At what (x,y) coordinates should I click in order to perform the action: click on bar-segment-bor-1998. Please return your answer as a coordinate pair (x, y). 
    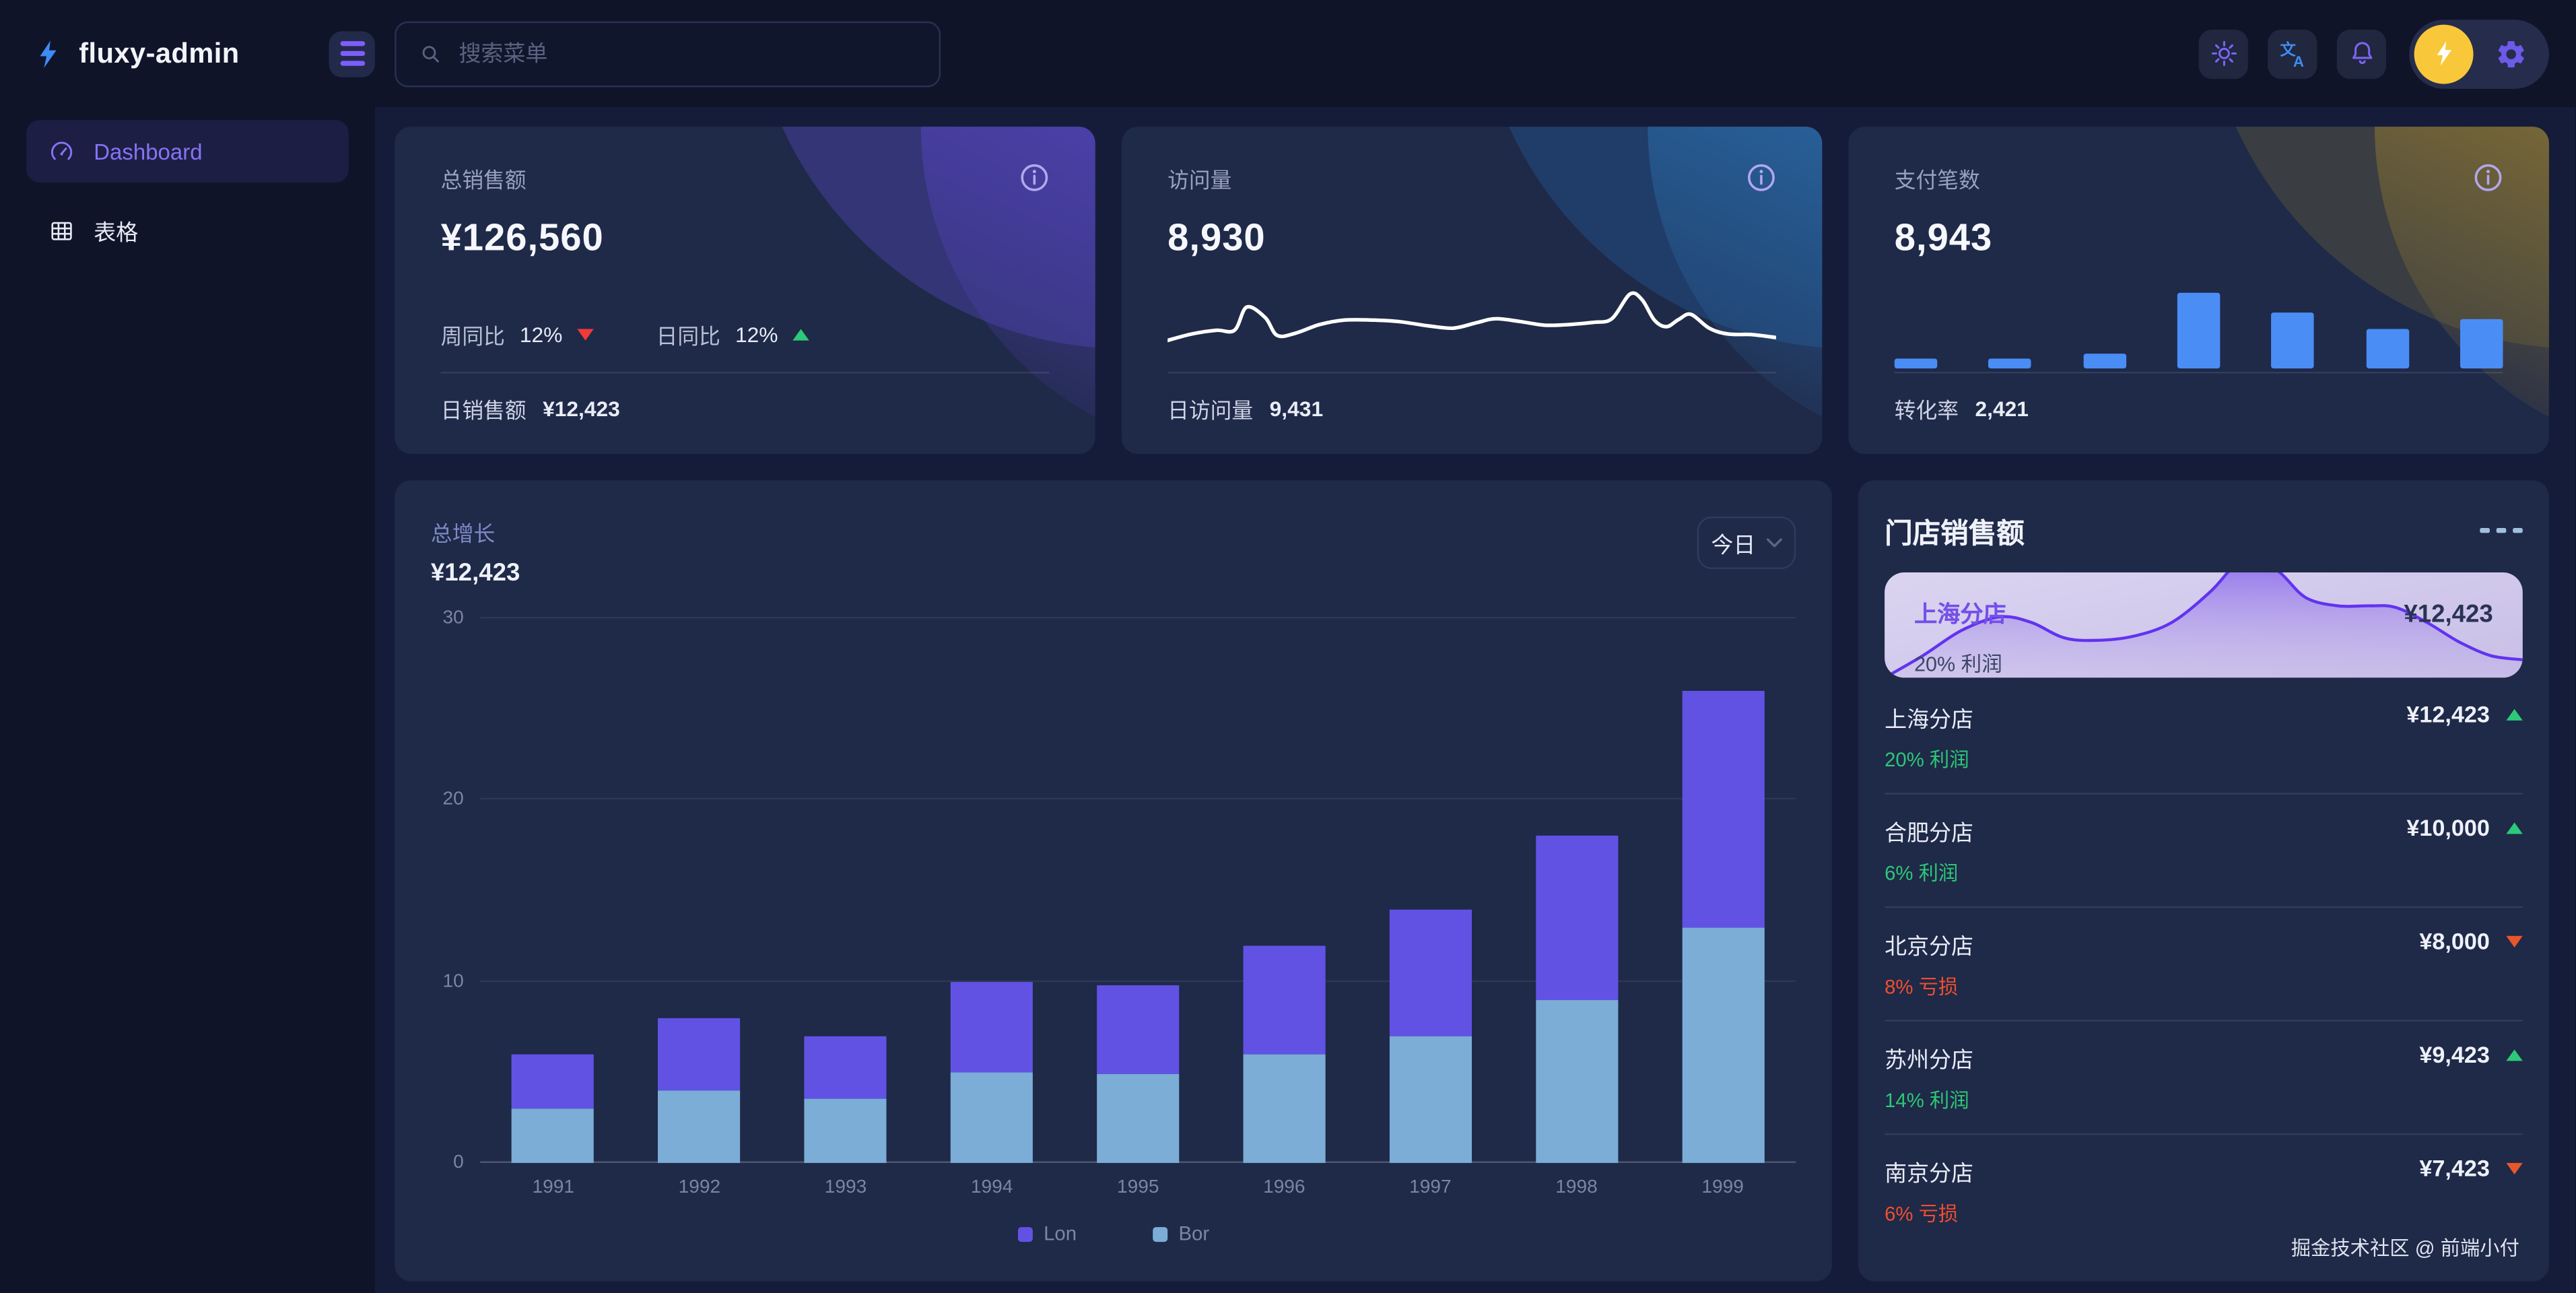
    Looking at the image, I should click on (1577, 1081).